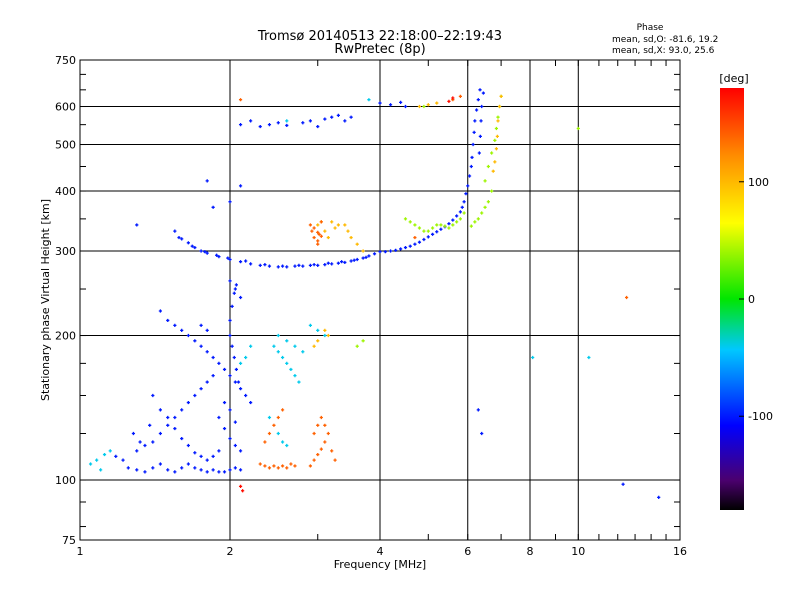 The width and height of the screenshot is (800, 600). What do you see at coordinates (680, 551) in the screenshot?
I see `x-tick-label: 16` at bounding box center [680, 551].